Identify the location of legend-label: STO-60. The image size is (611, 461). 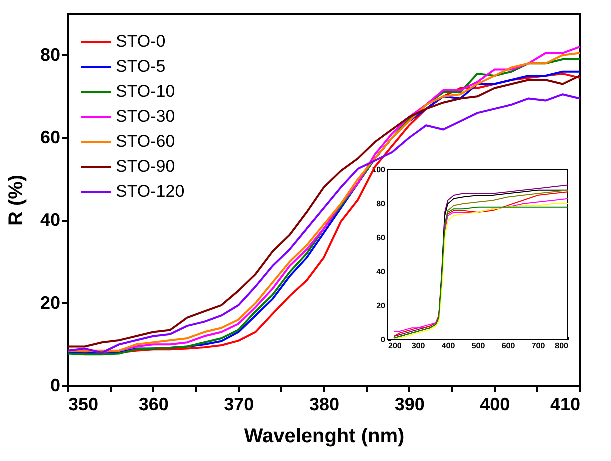
(146, 141).